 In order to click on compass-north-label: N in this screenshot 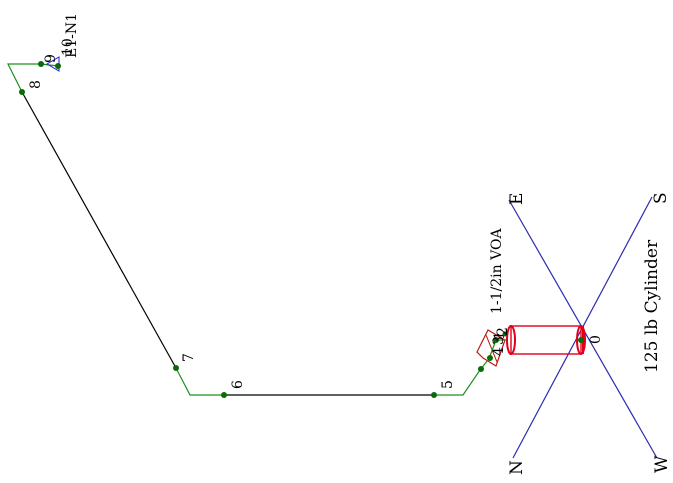, I will do `click(517, 467)`.